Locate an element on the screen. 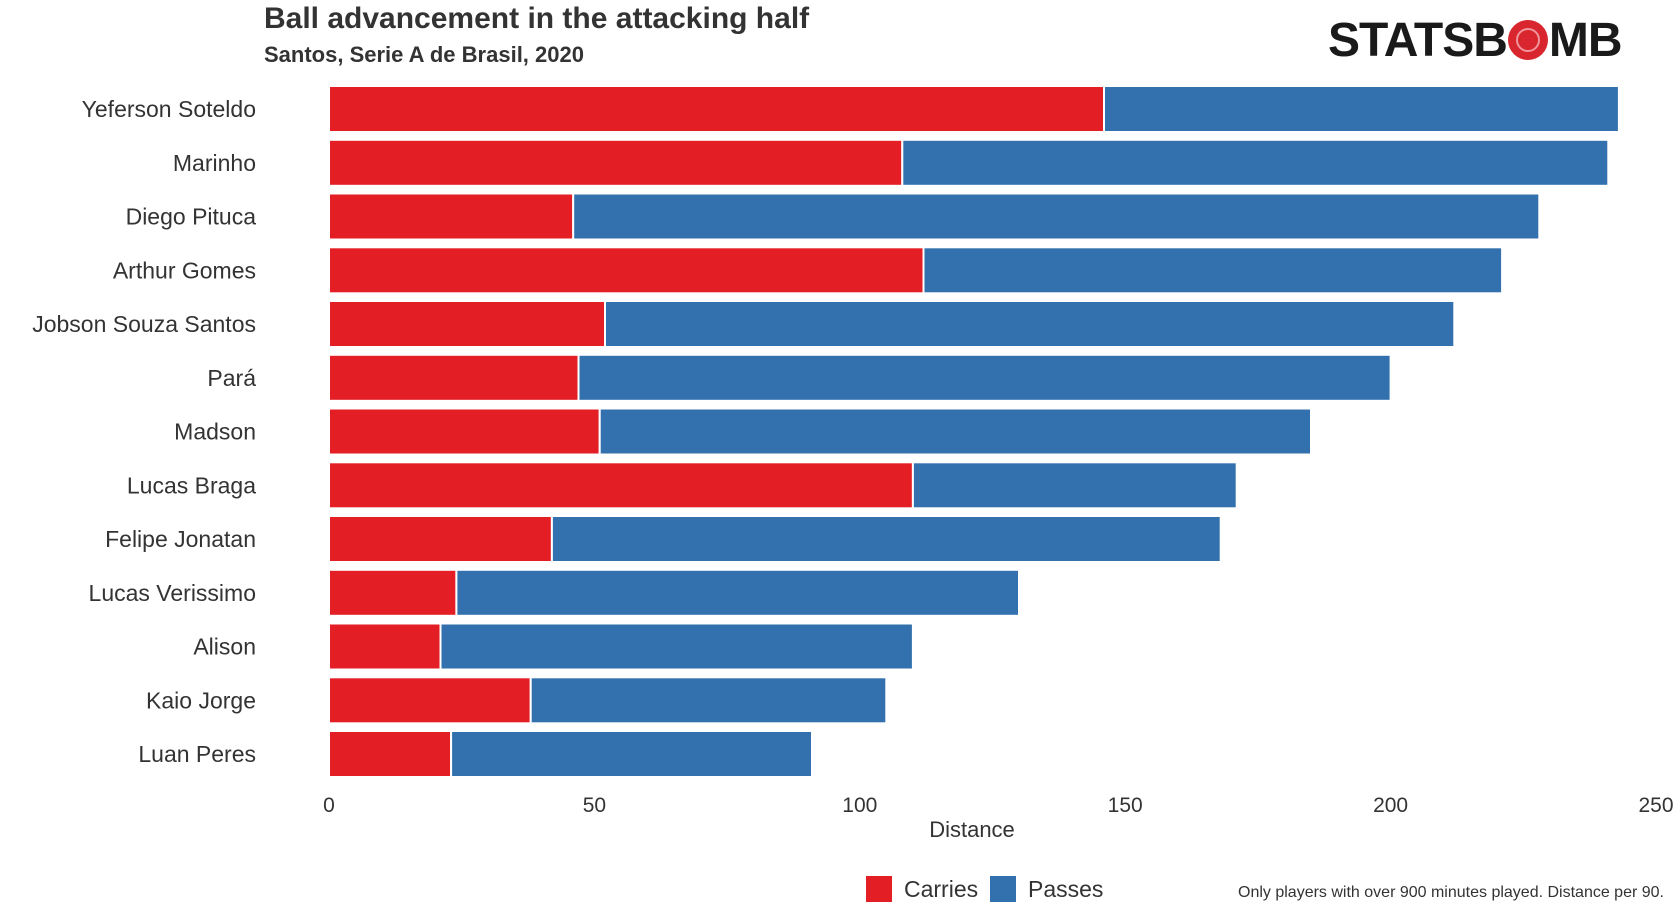 This screenshot has height=916, width=1680. y-tick-label: Diego Pituca is located at coordinates (191, 217).